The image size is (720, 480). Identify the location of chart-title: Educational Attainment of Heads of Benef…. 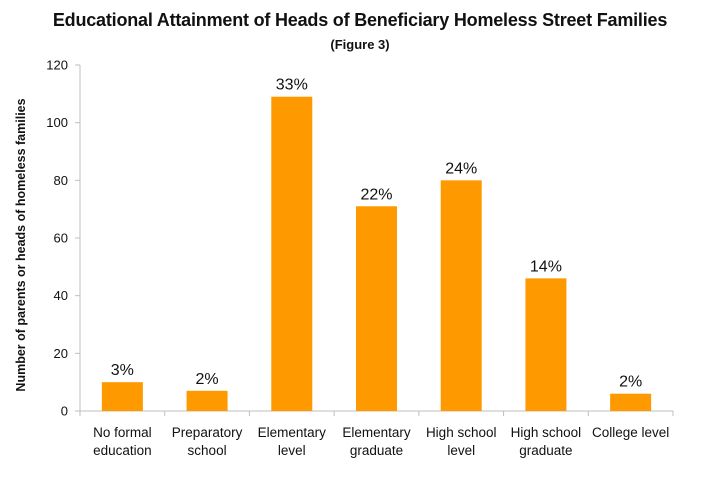
(360, 20).